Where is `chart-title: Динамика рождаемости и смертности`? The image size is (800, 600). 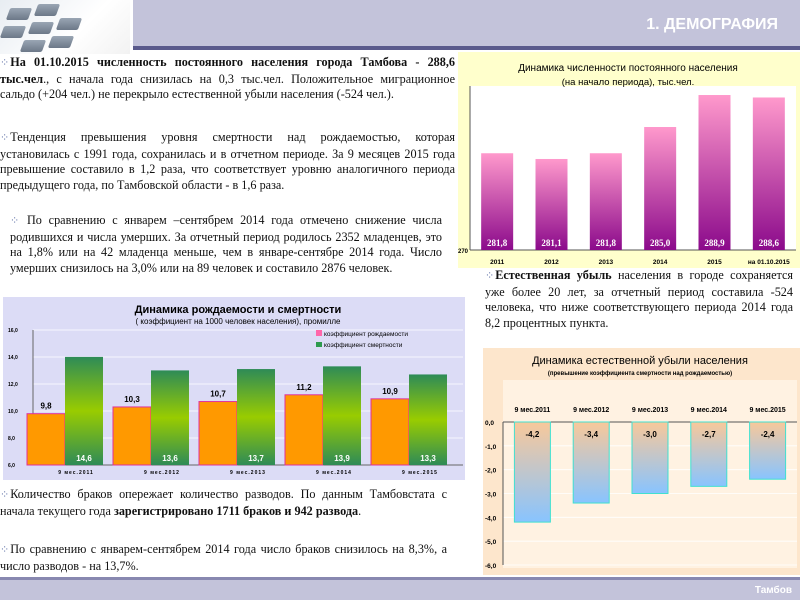 chart-title: Динамика рождаемости и смертности is located at coordinates (238, 310).